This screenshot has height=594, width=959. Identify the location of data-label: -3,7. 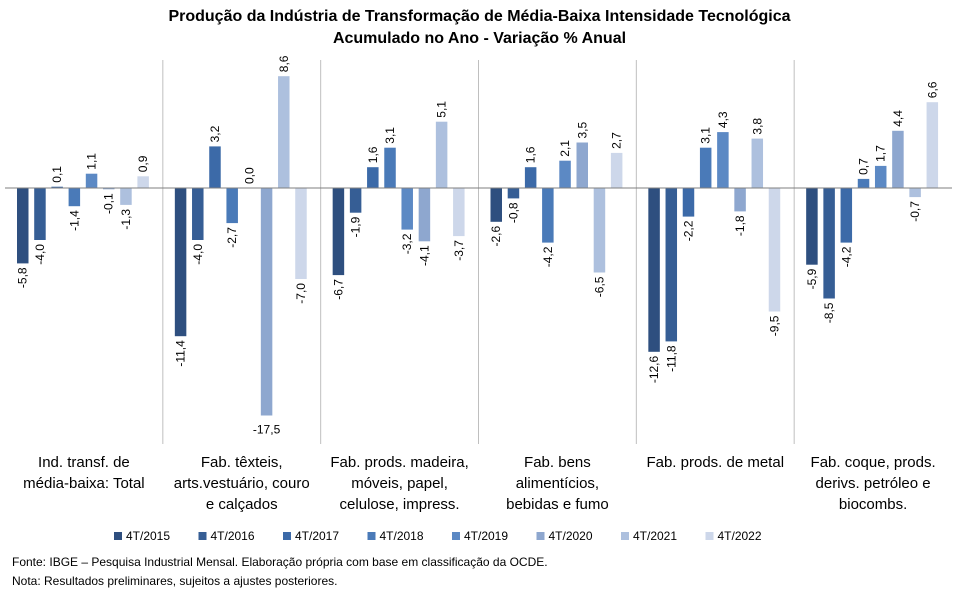
(459, 250).